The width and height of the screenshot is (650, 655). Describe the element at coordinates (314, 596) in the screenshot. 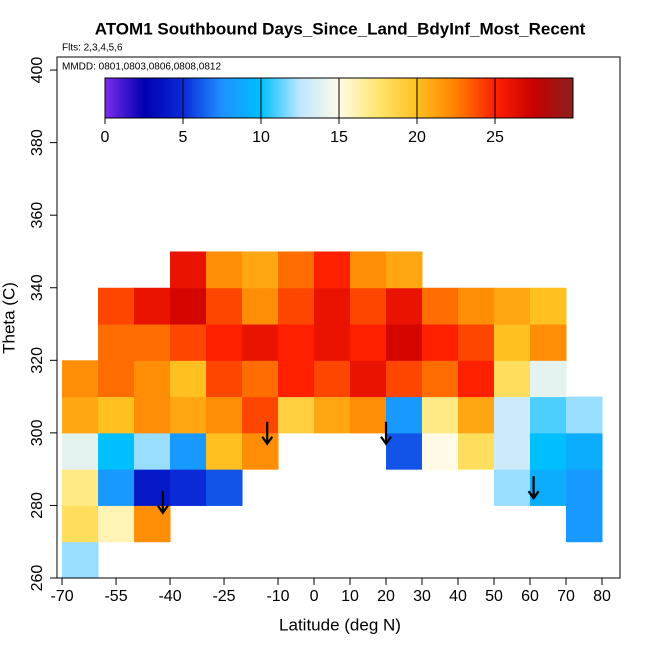

I see `x-tick-label: 0` at that location.